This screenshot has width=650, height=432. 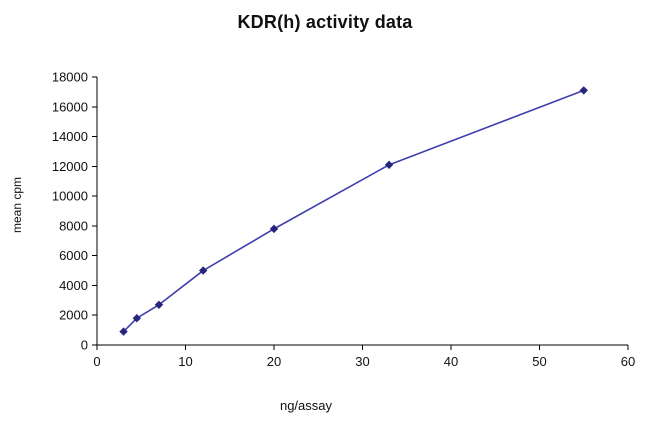 What do you see at coordinates (451, 361) in the screenshot?
I see `svg-text: 40` at bounding box center [451, 361].